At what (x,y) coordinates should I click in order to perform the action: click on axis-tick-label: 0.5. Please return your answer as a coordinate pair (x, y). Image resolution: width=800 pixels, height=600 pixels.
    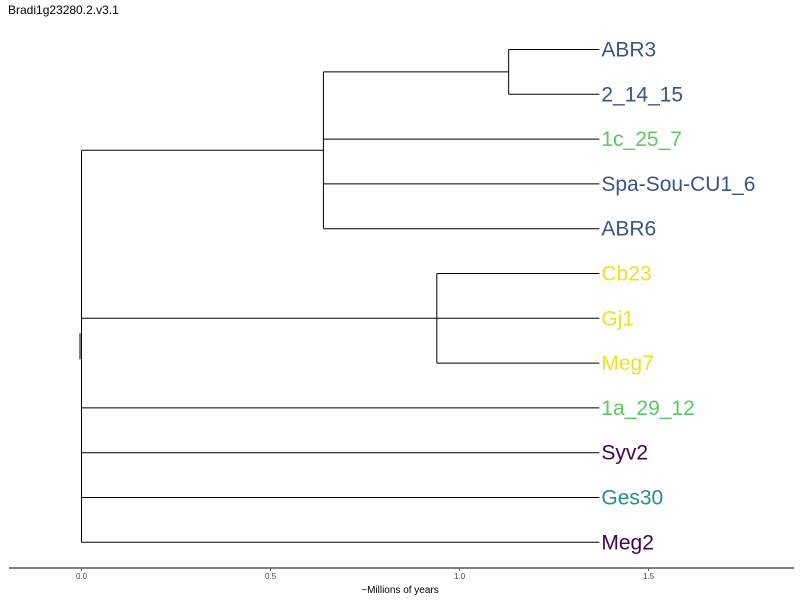
    Looking at the image, I should click on (271, 576).